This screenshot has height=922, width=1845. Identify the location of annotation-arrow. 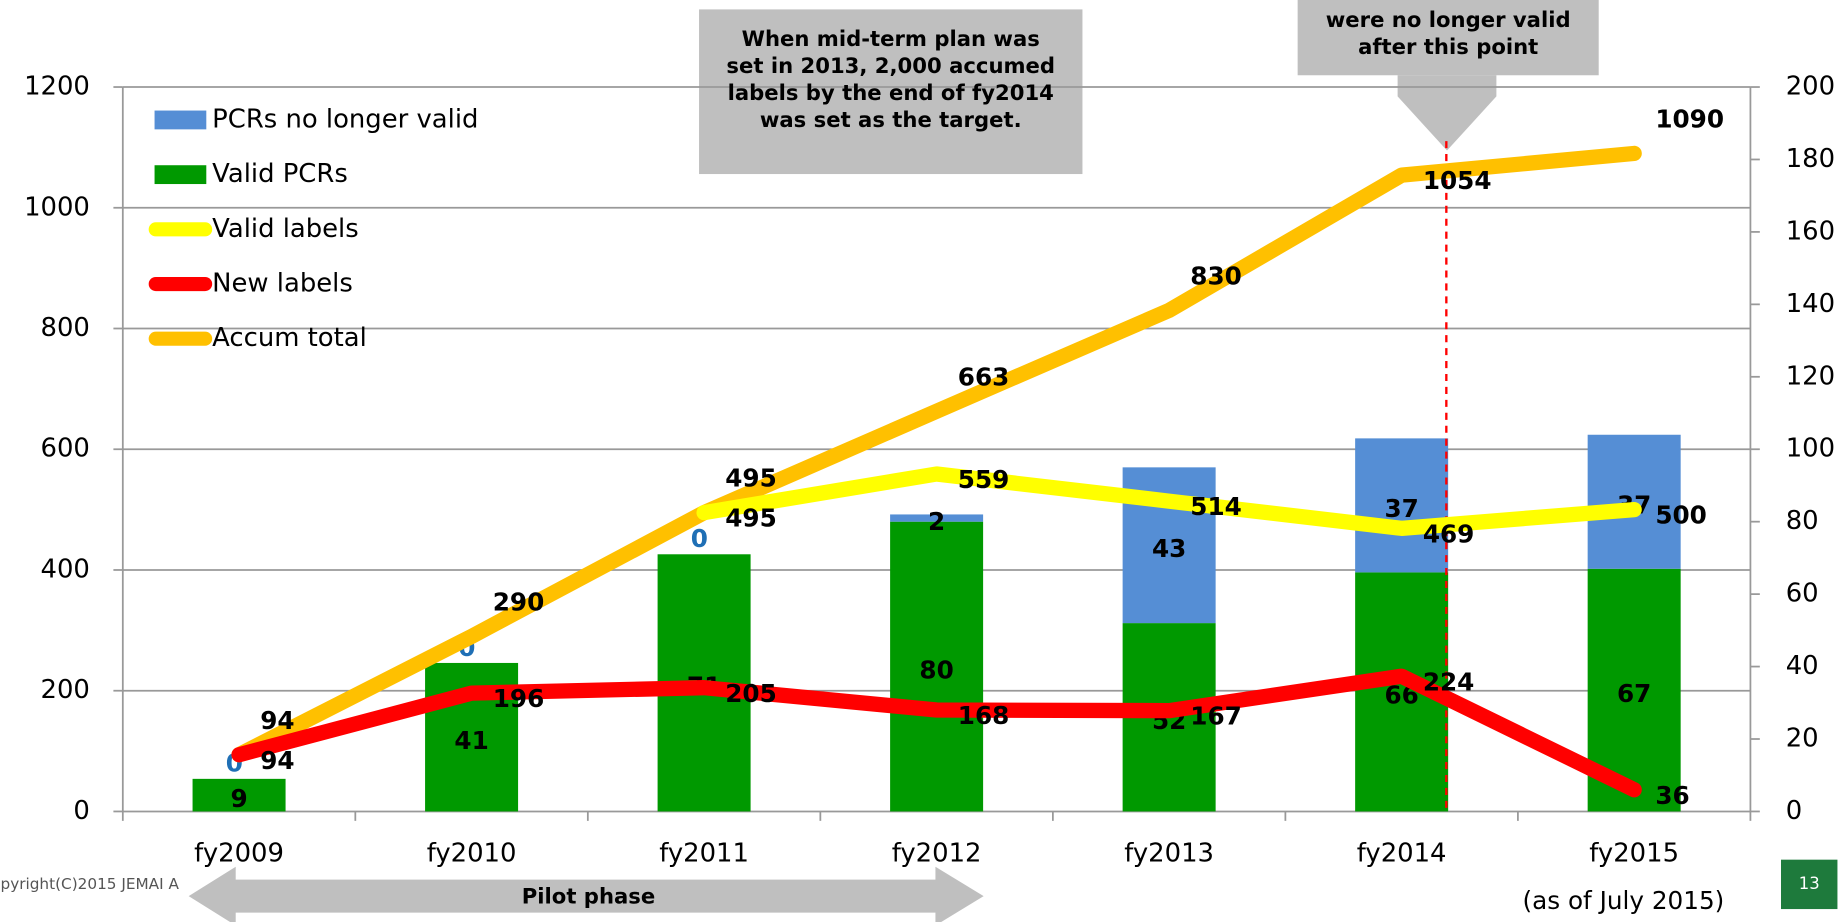
(1447, 113).